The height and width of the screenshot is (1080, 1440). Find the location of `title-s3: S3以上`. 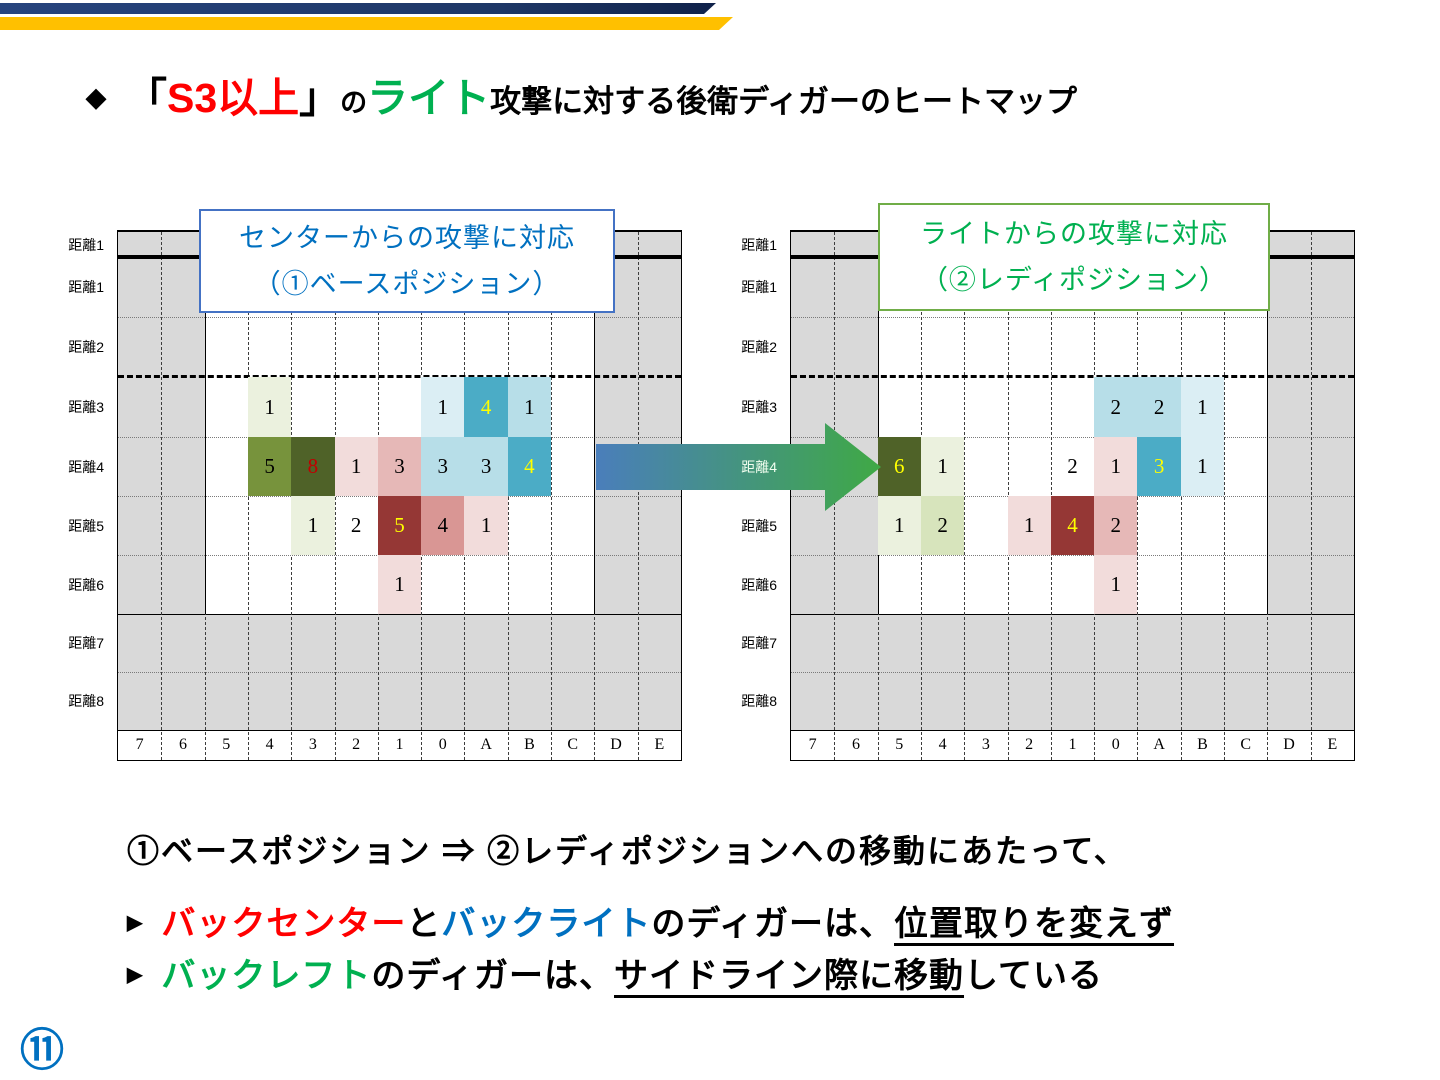

title-s3: S3以上 is located at coordinates (233, 98).